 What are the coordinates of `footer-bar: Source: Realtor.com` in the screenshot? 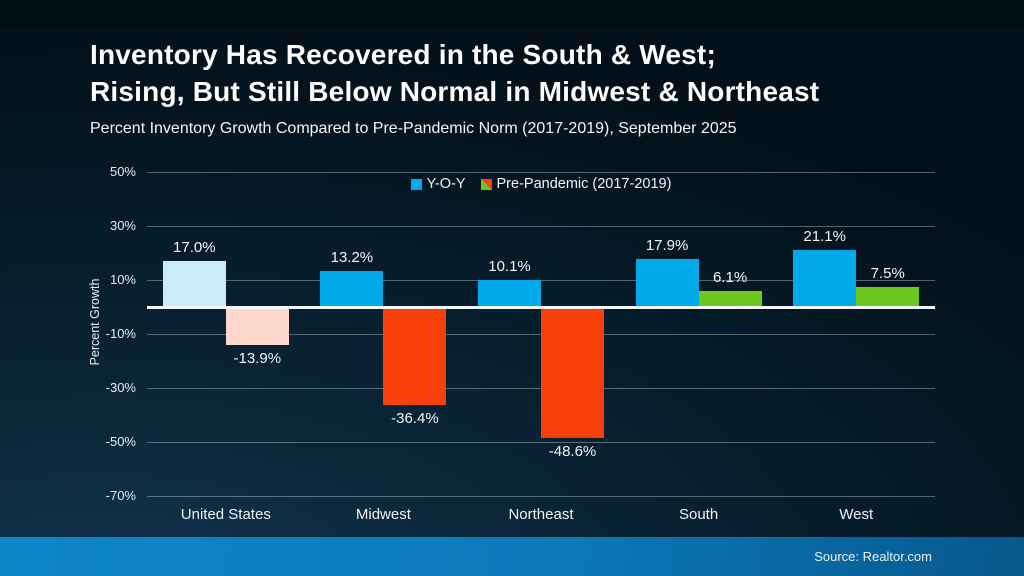 It's located at (512, 556).